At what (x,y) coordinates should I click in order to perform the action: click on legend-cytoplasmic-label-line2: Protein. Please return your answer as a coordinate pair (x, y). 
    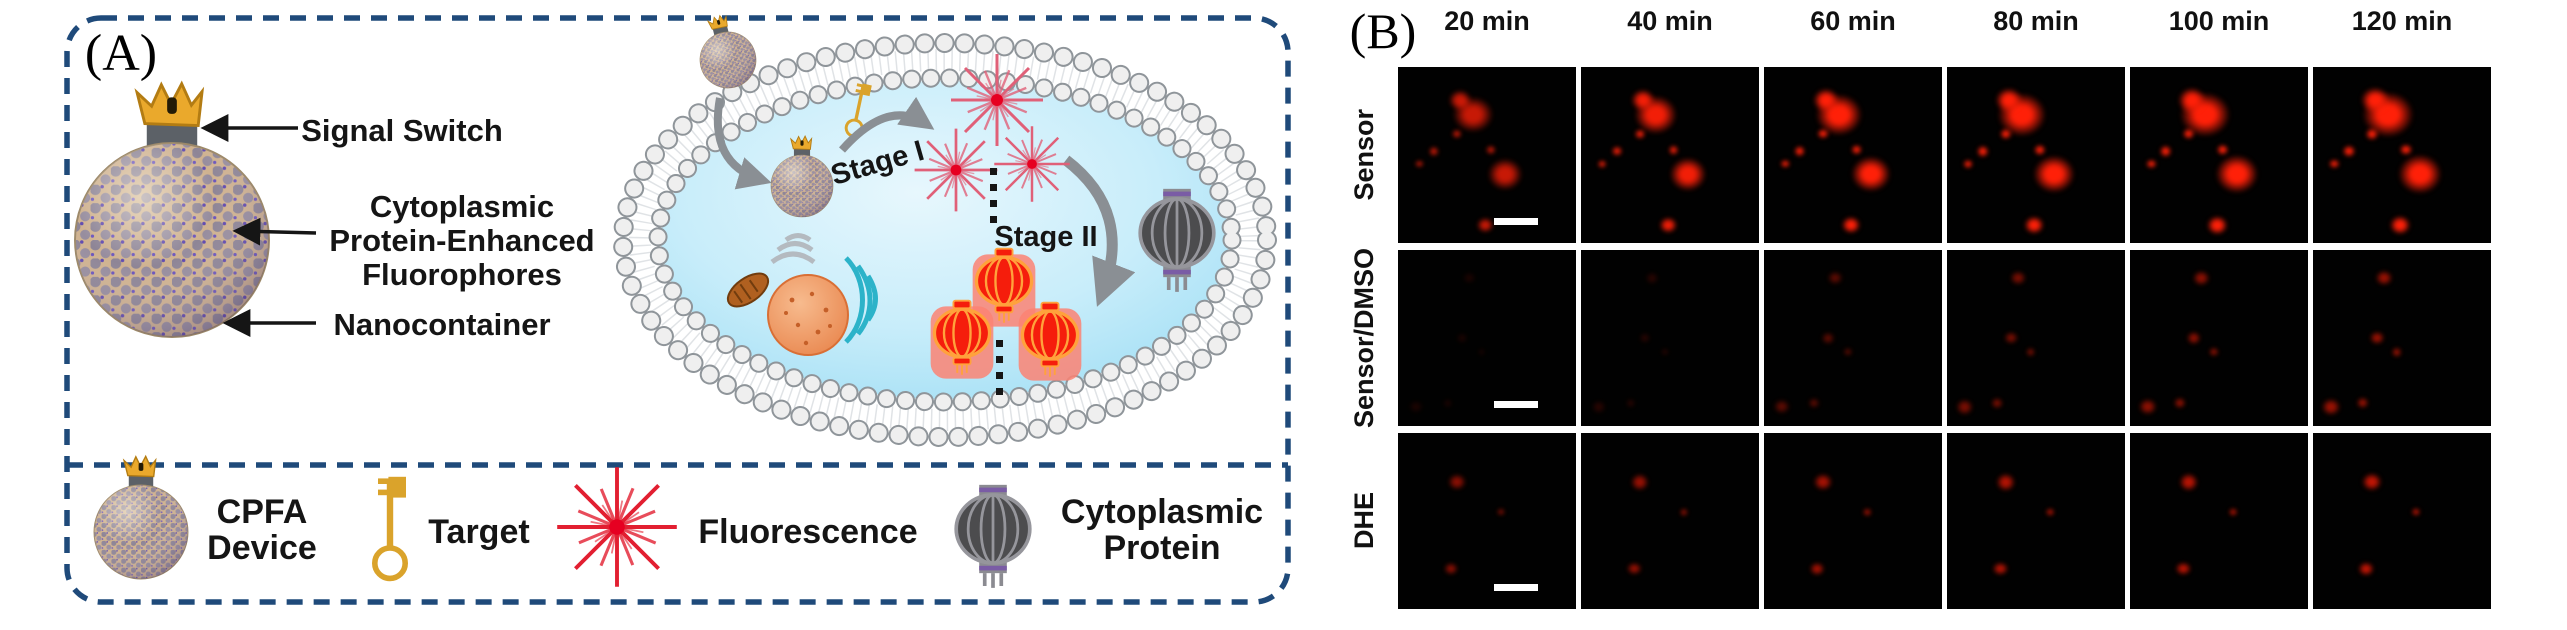
    Looking at the image, I should click on (1161, 548).